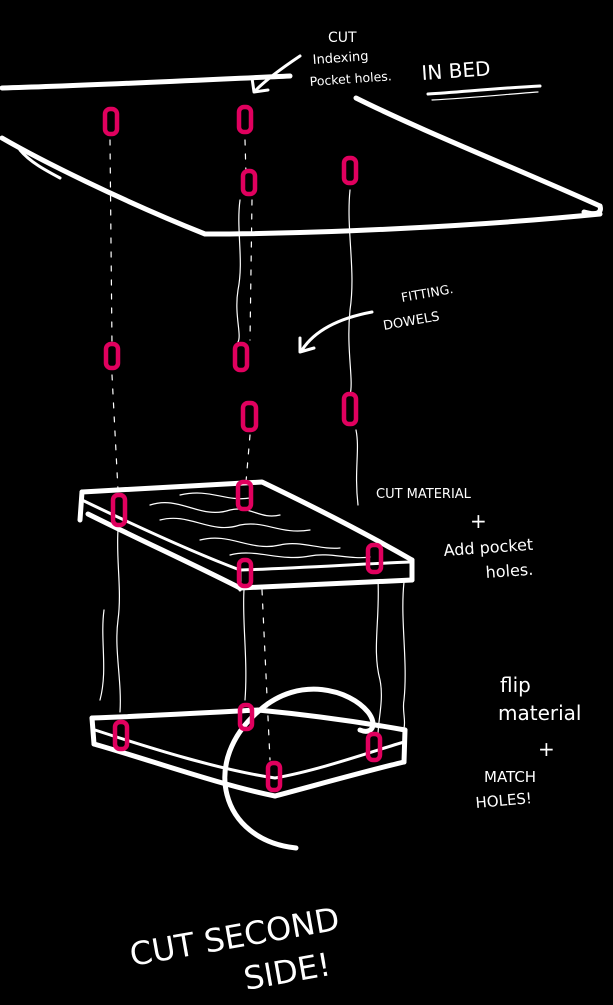  Describe the element at coordinates (337, 331) in the screenshot. I see `arrow-to-dowels` at that location.